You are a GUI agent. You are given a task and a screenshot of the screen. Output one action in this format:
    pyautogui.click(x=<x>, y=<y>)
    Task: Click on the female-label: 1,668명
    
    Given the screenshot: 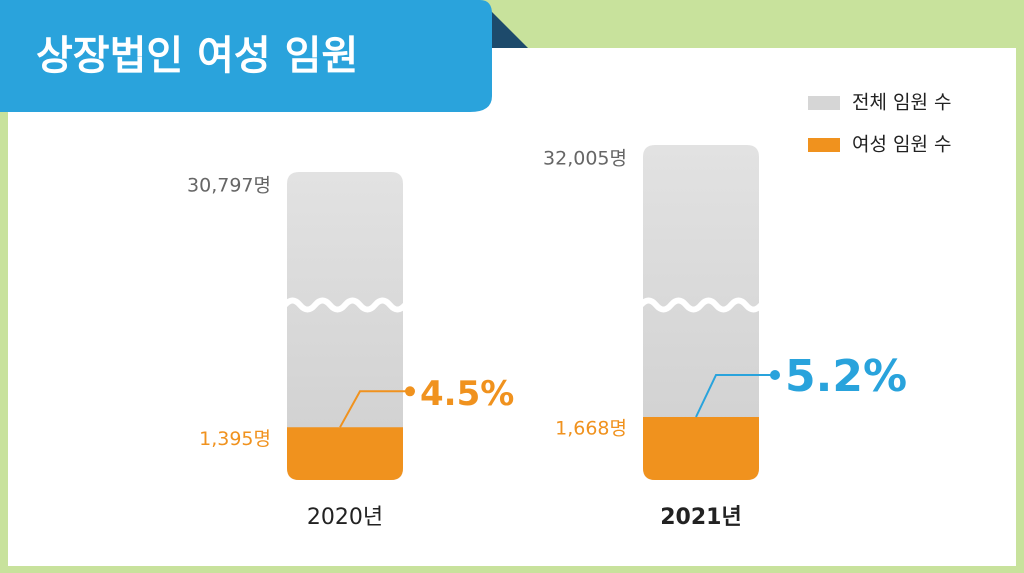 What is the action you would take?
    pyautogui.click(x=591, y=429)
    